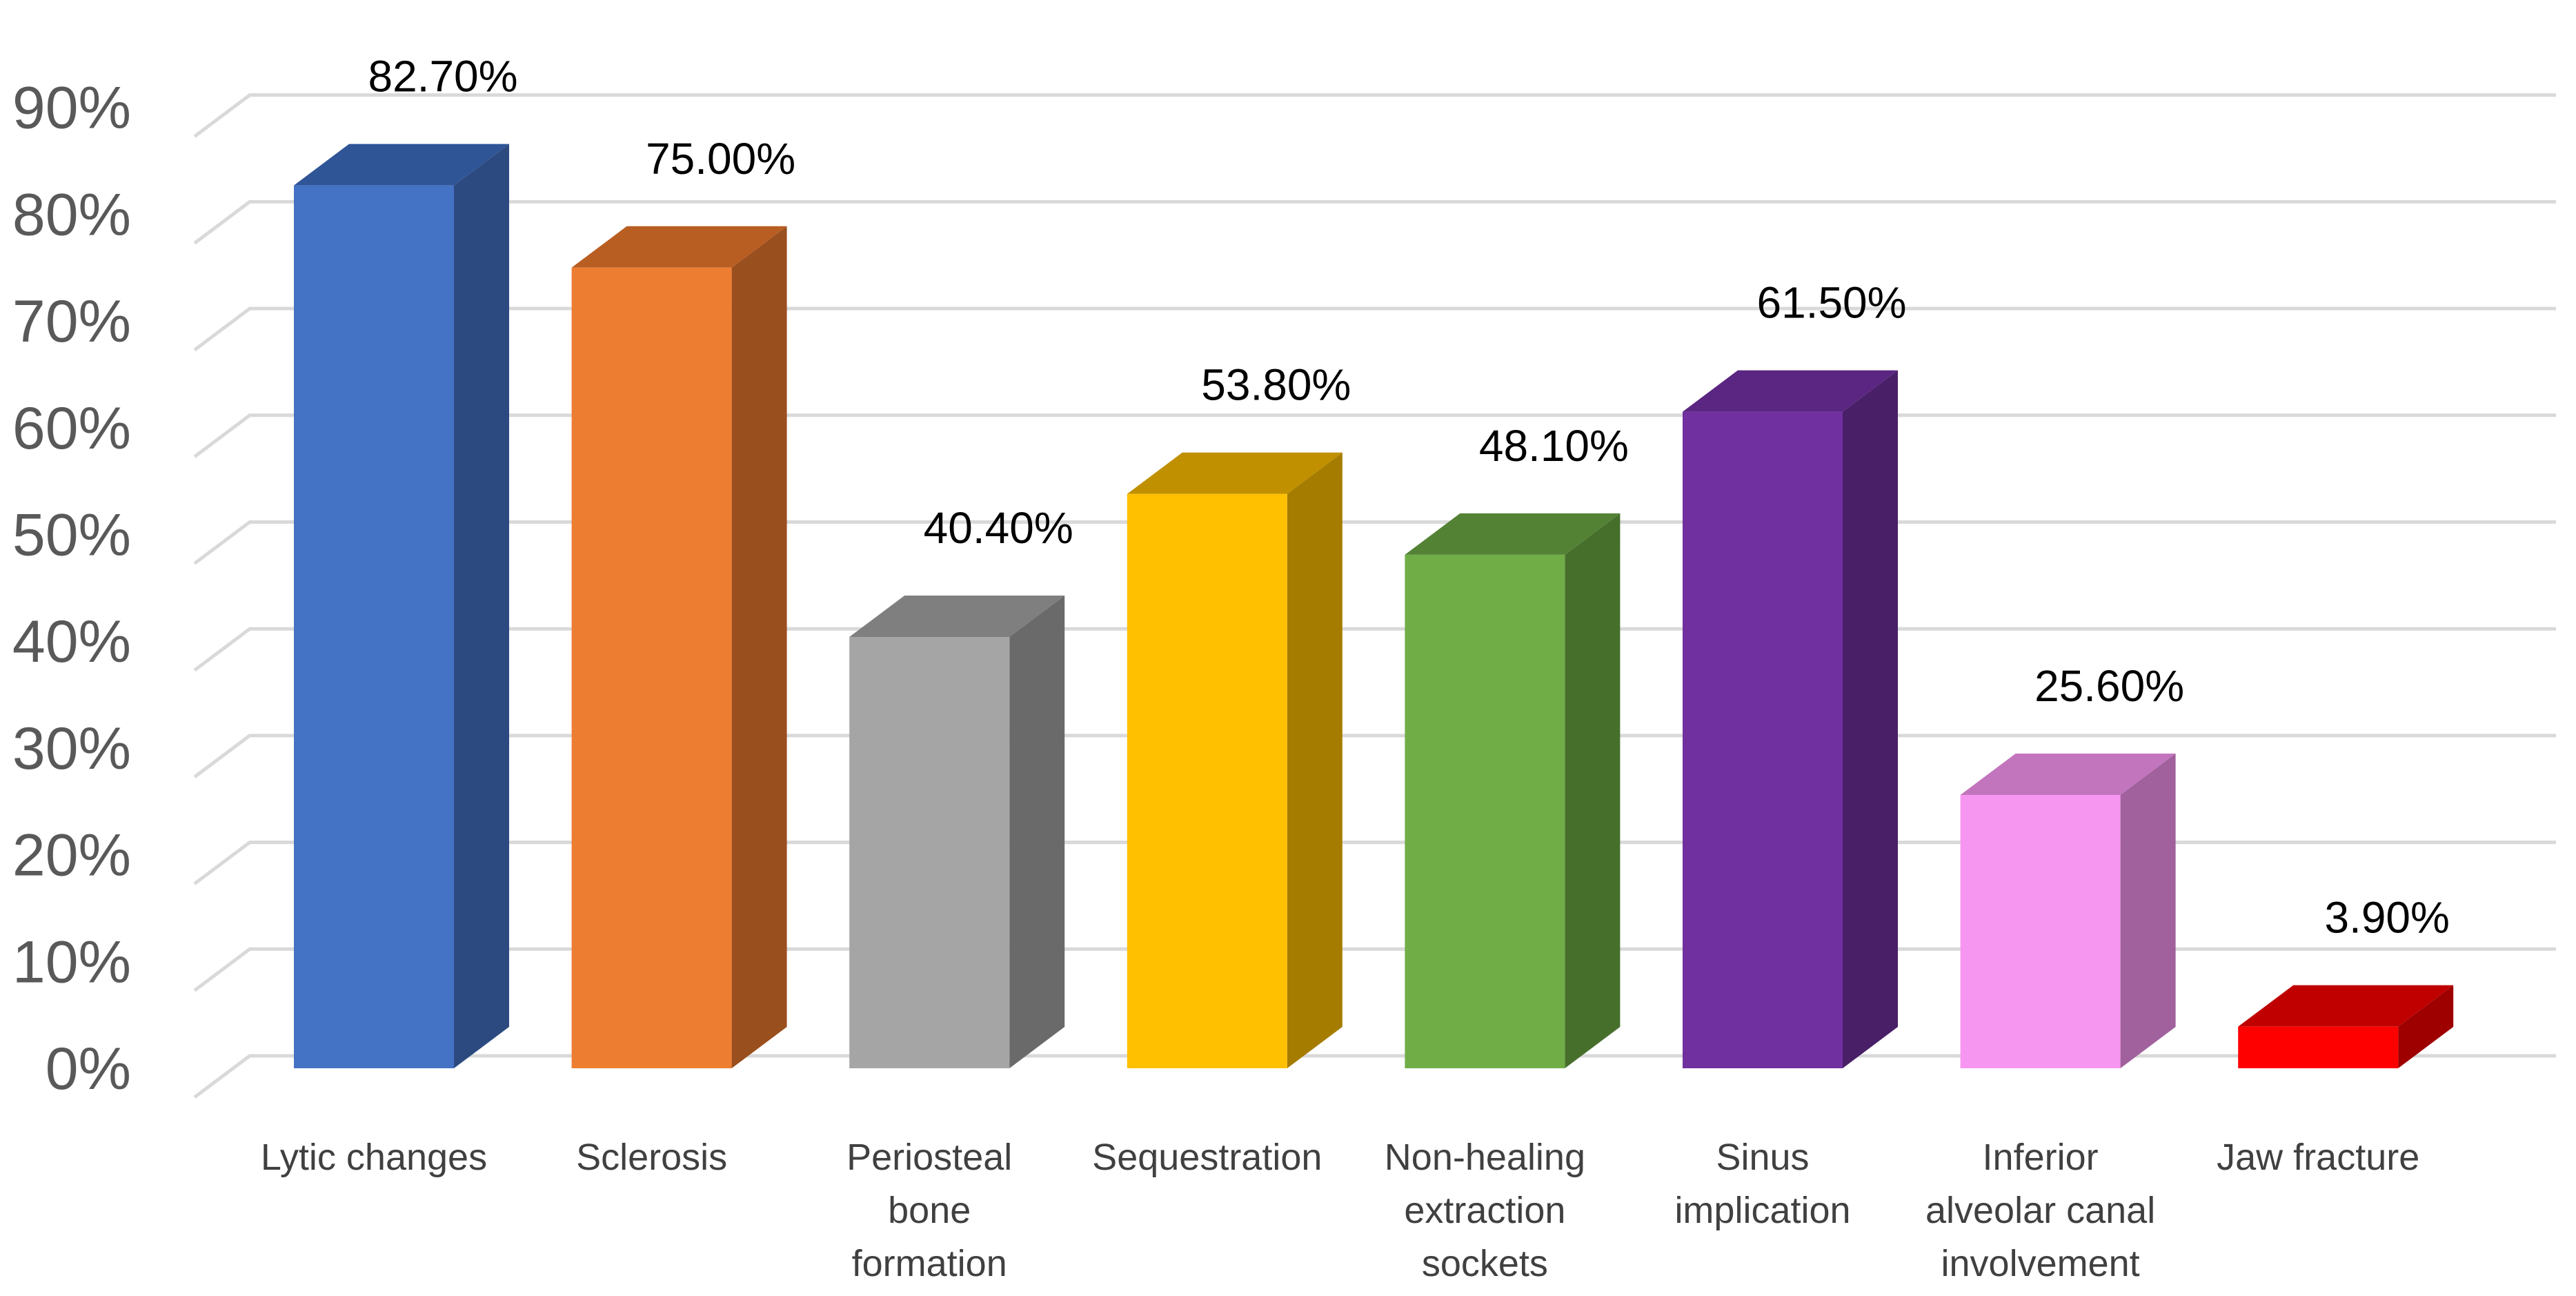 This screenshot has width=2576, height=1296. I want to click on category-label-line: Jaw fracture, so click(2318, 1157).